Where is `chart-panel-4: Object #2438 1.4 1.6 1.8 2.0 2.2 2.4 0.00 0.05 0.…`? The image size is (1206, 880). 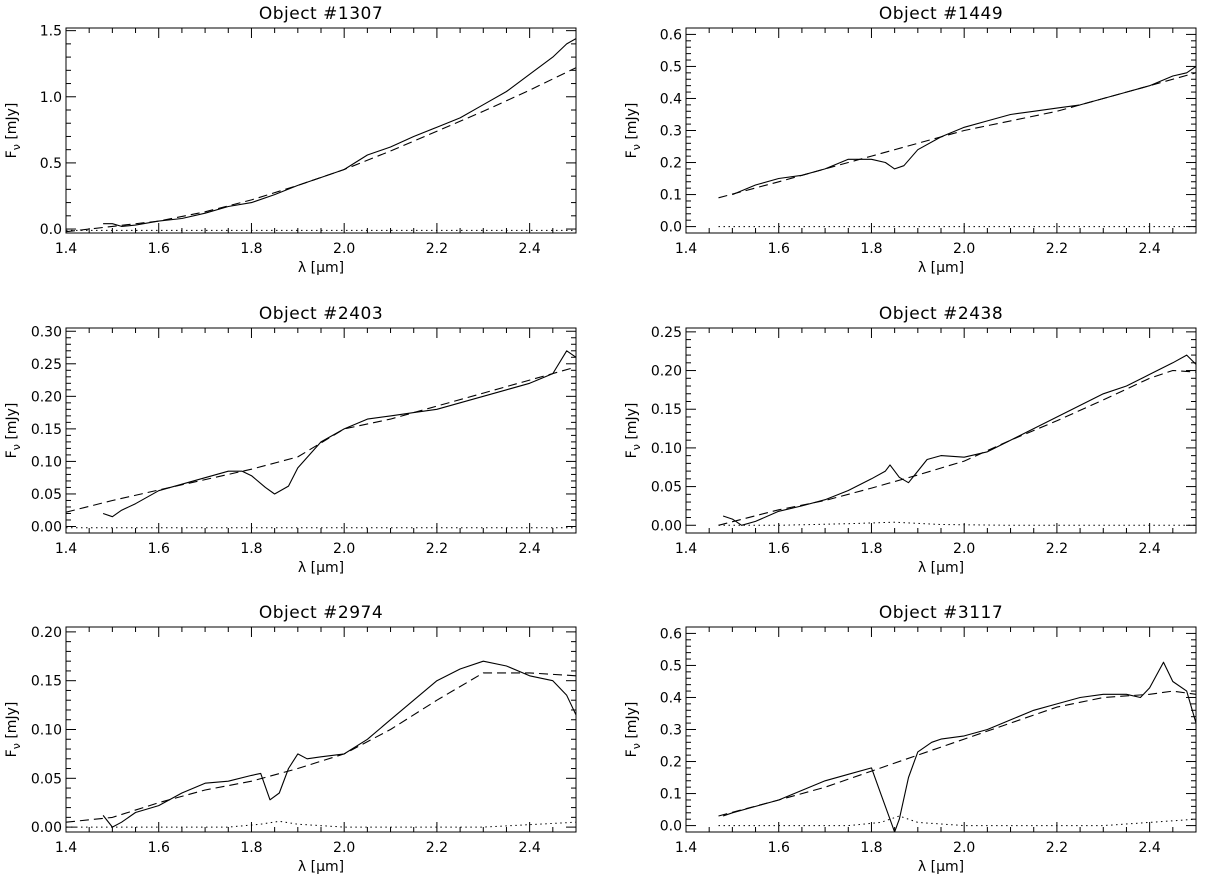
chart-panel-4: Object #2438 1.4 1.6 1.8 2.0 2.2 2.4 0.00 0.05 0.… is located at coordinates (910, 440).